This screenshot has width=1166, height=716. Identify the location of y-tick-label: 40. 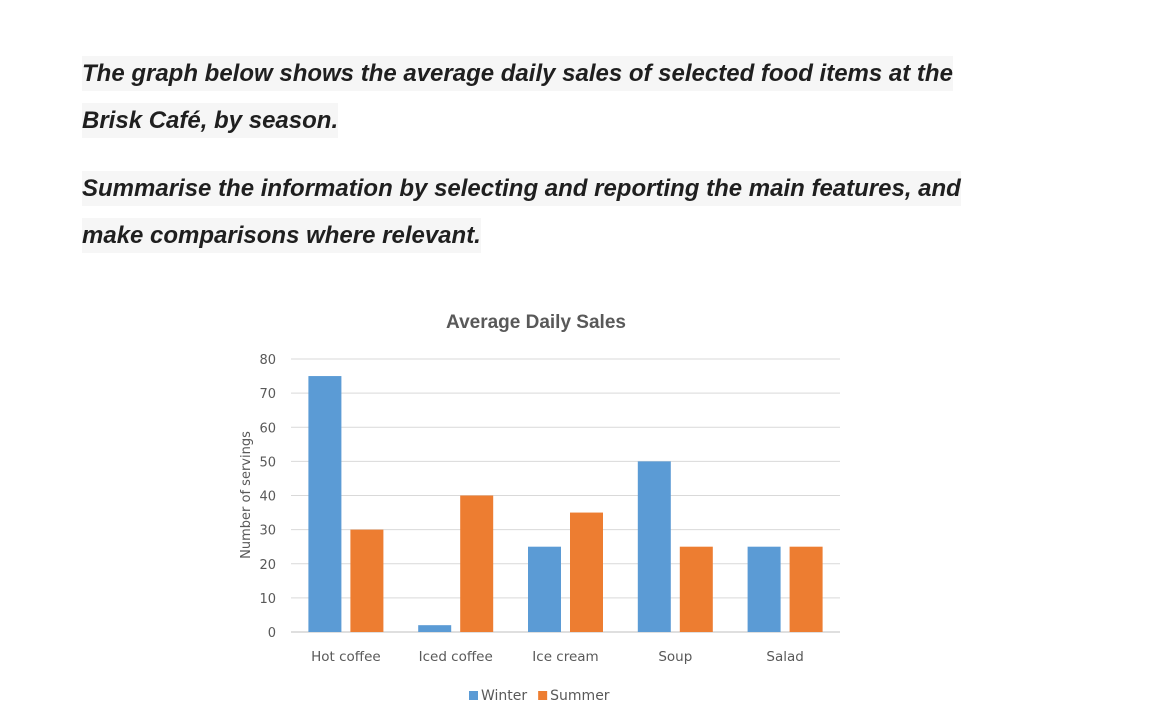
(267, 497).